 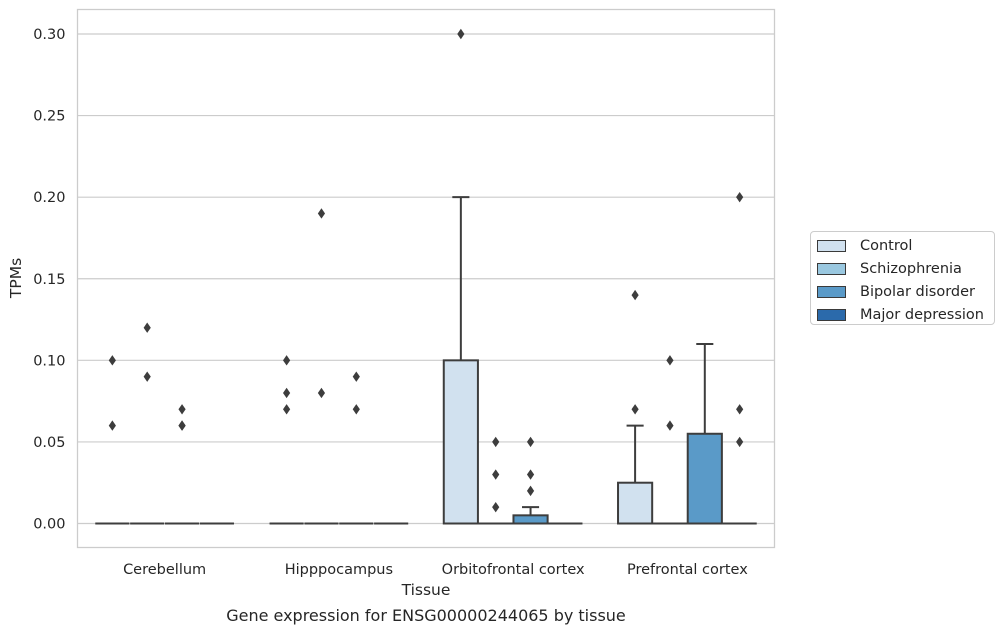 I want to click on y-tick-label: 0.15, so click(x=49, y=280).